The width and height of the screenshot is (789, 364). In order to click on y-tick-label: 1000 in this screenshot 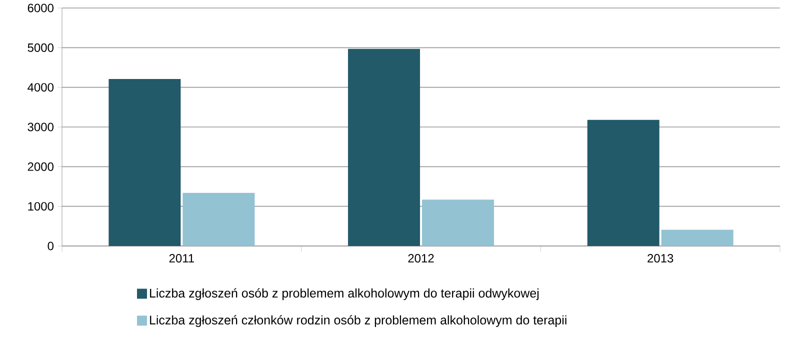, I will do `click(41, 206)`.